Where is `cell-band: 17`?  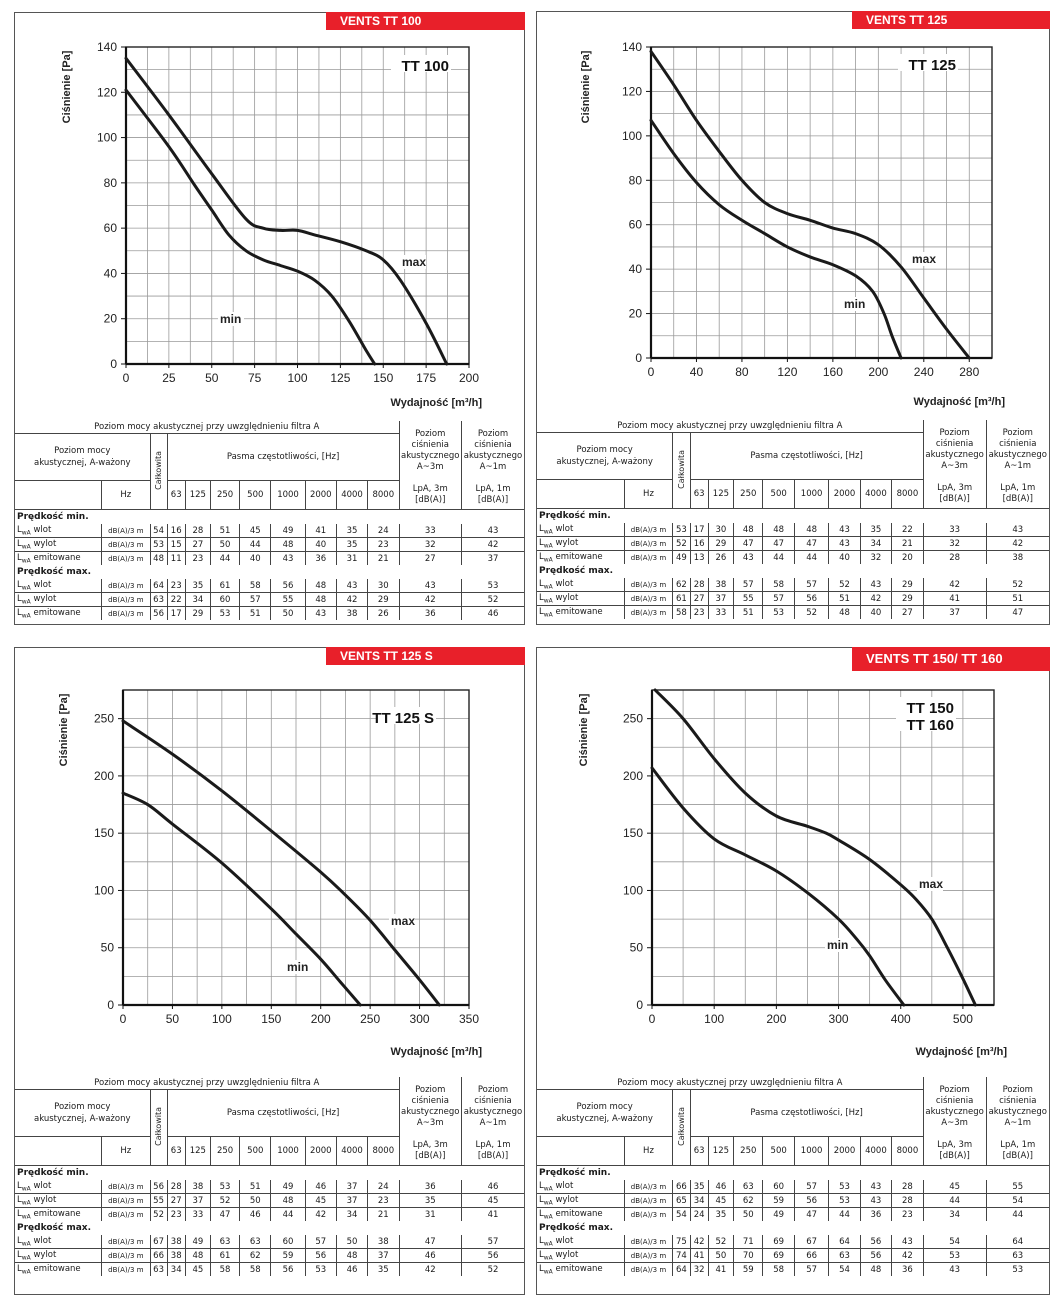
cell-band: 17 is located at coordinates (176, 613).